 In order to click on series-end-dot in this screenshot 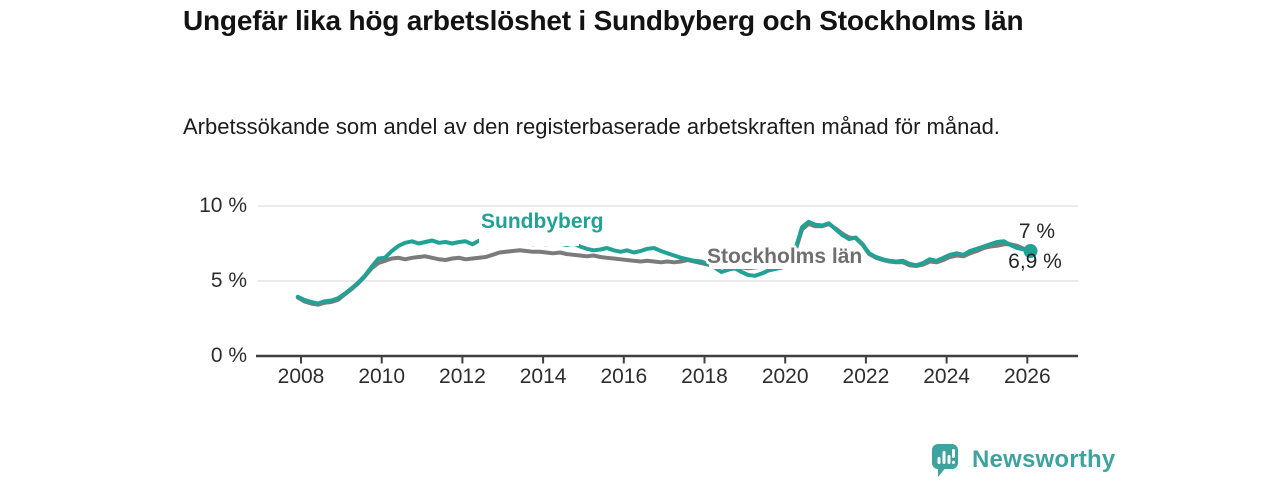, I will do `click(1030, 251)`.